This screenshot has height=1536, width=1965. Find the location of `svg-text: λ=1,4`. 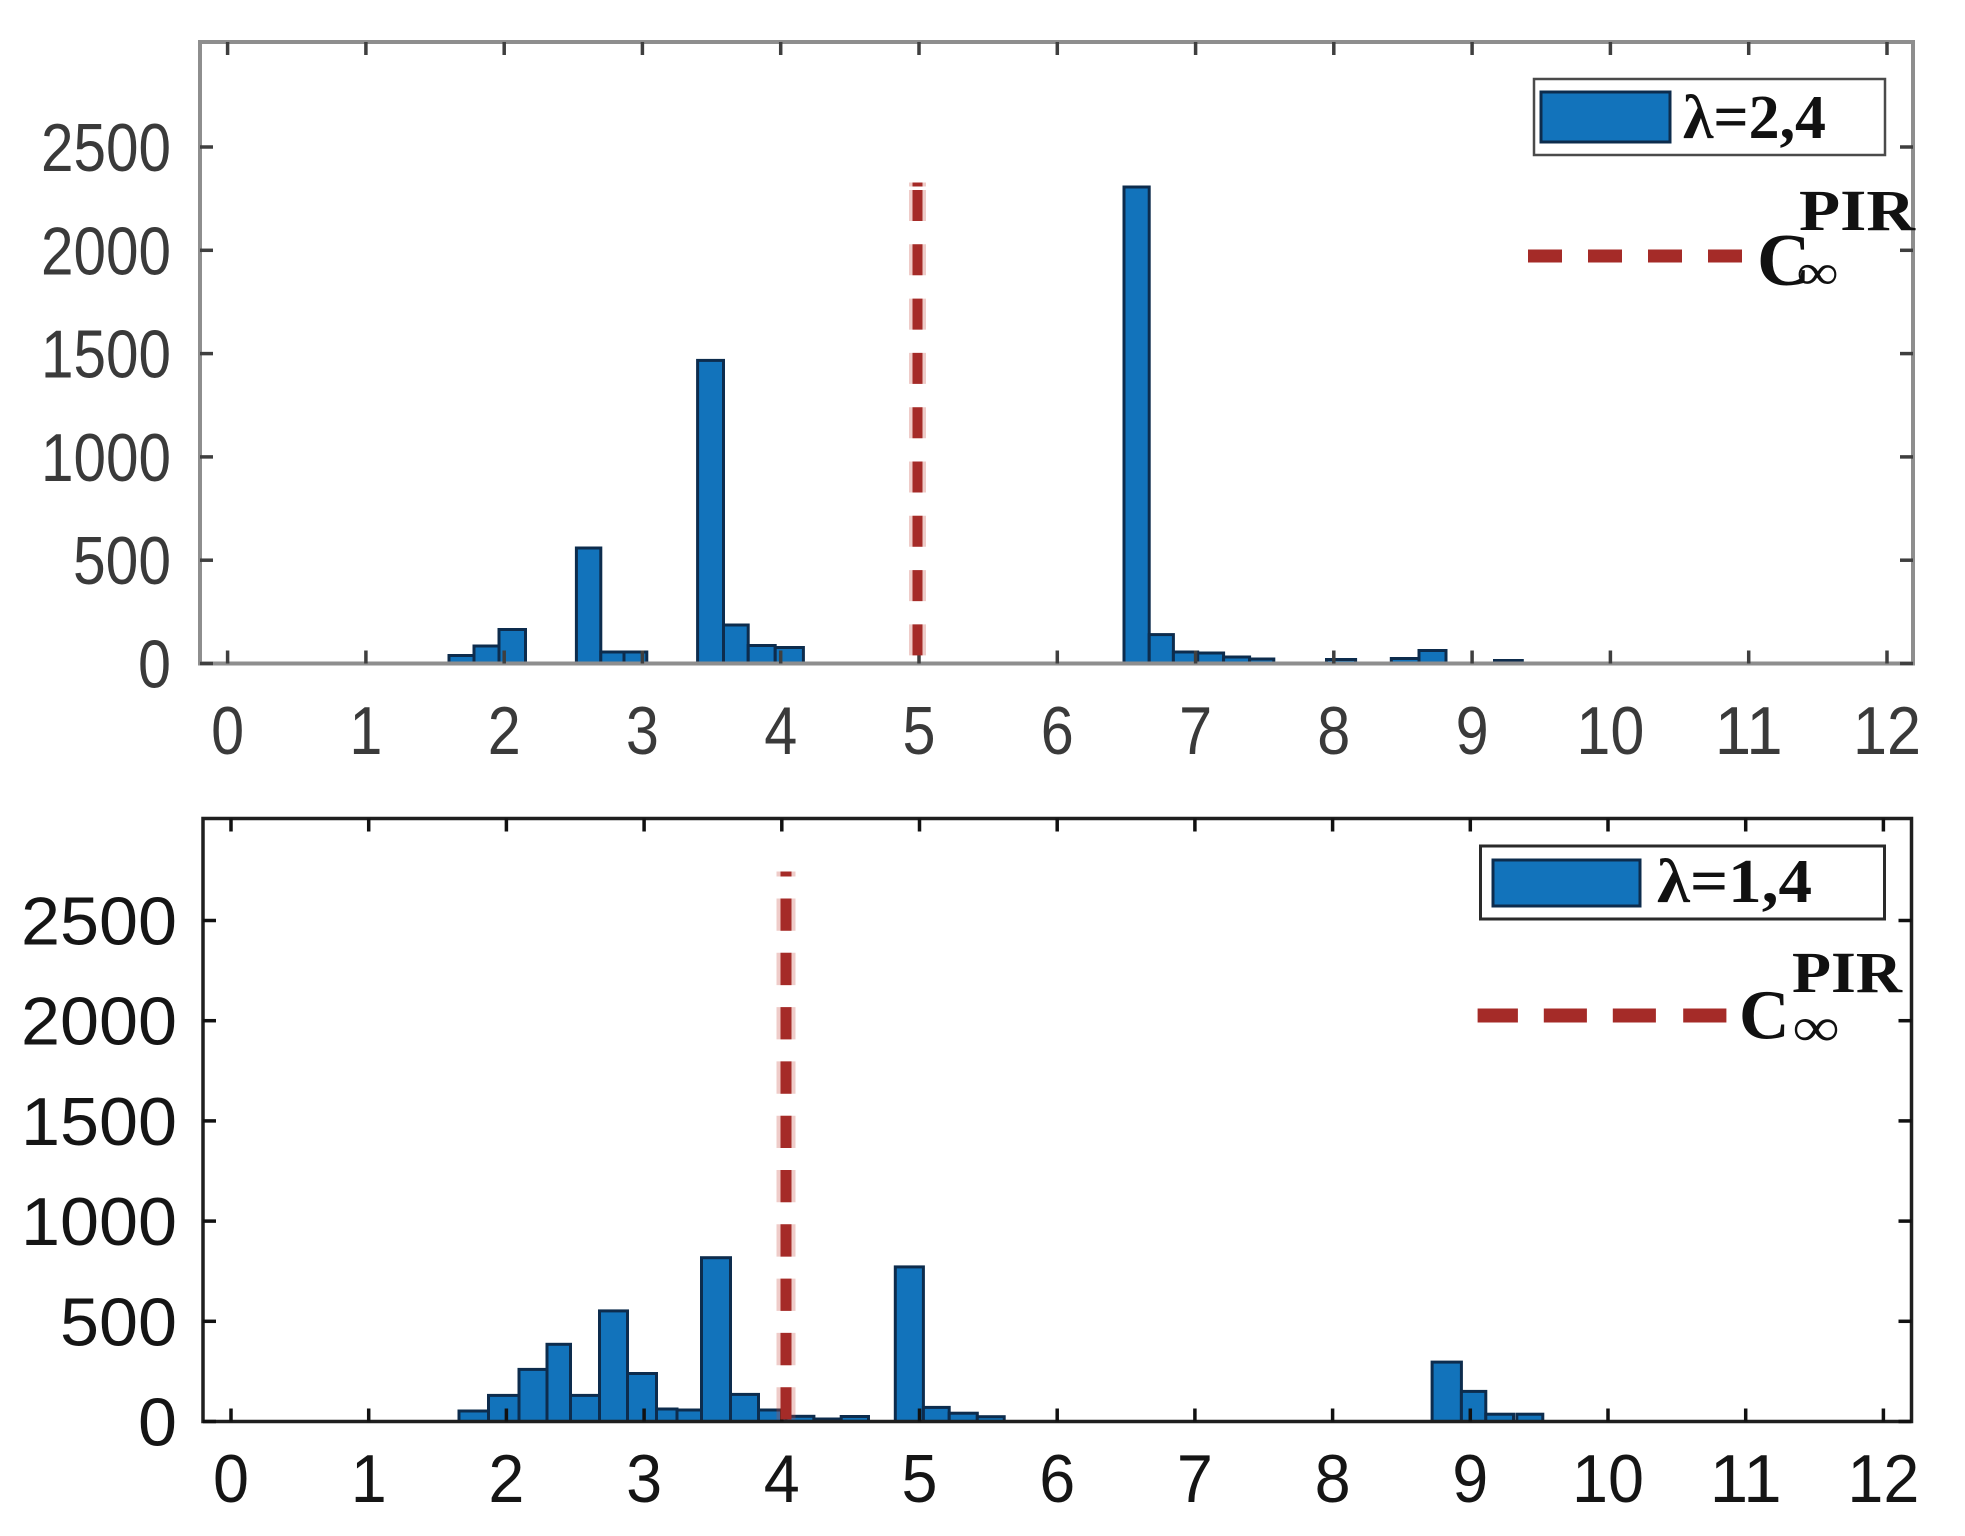

svg-text: λ=1,4 is located at coordinates (1734, 882).